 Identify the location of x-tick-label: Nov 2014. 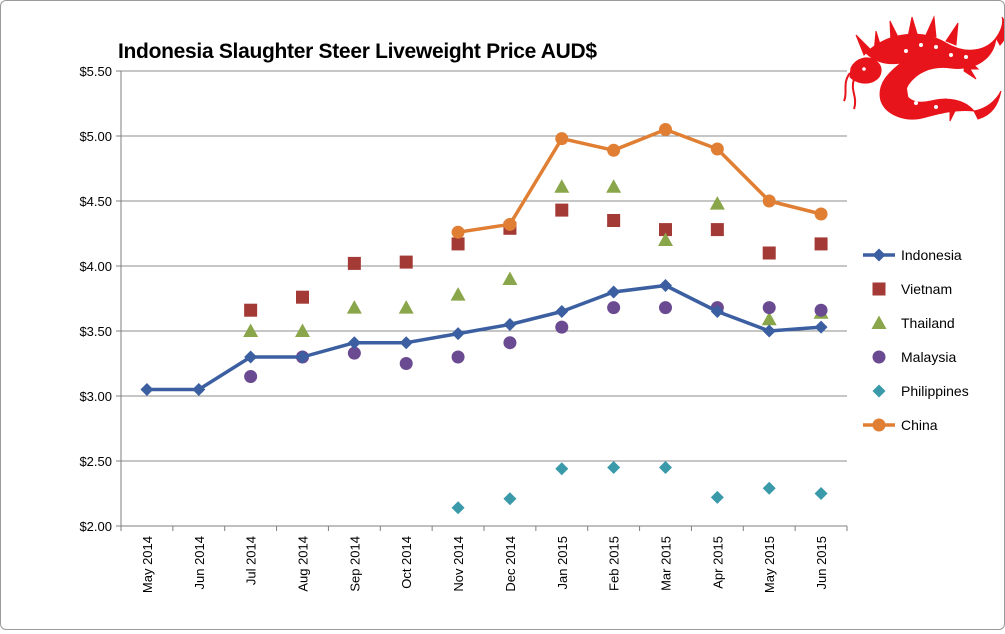
(458, 564).